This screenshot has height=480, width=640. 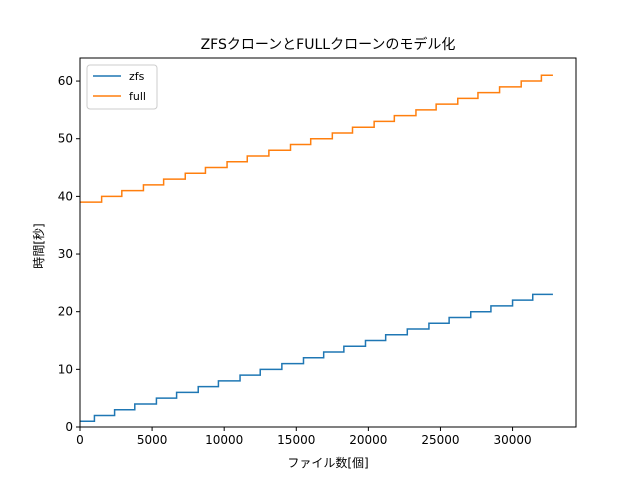 I want to click on x-ticks: 0 5000 10000 15000 20000 25000 30000, so click(x=304, y=437).